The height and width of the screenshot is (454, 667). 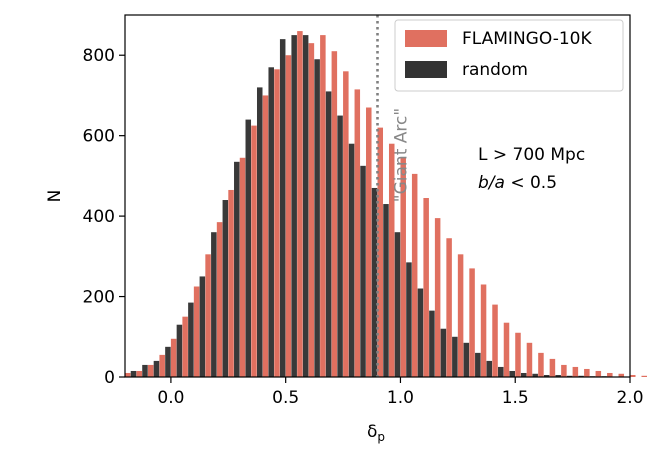 What do you see at coordinates (491, 183) in the screenshot?
I see `condition-axis-ratio-var: b/a` at bounding box center [491, 183].